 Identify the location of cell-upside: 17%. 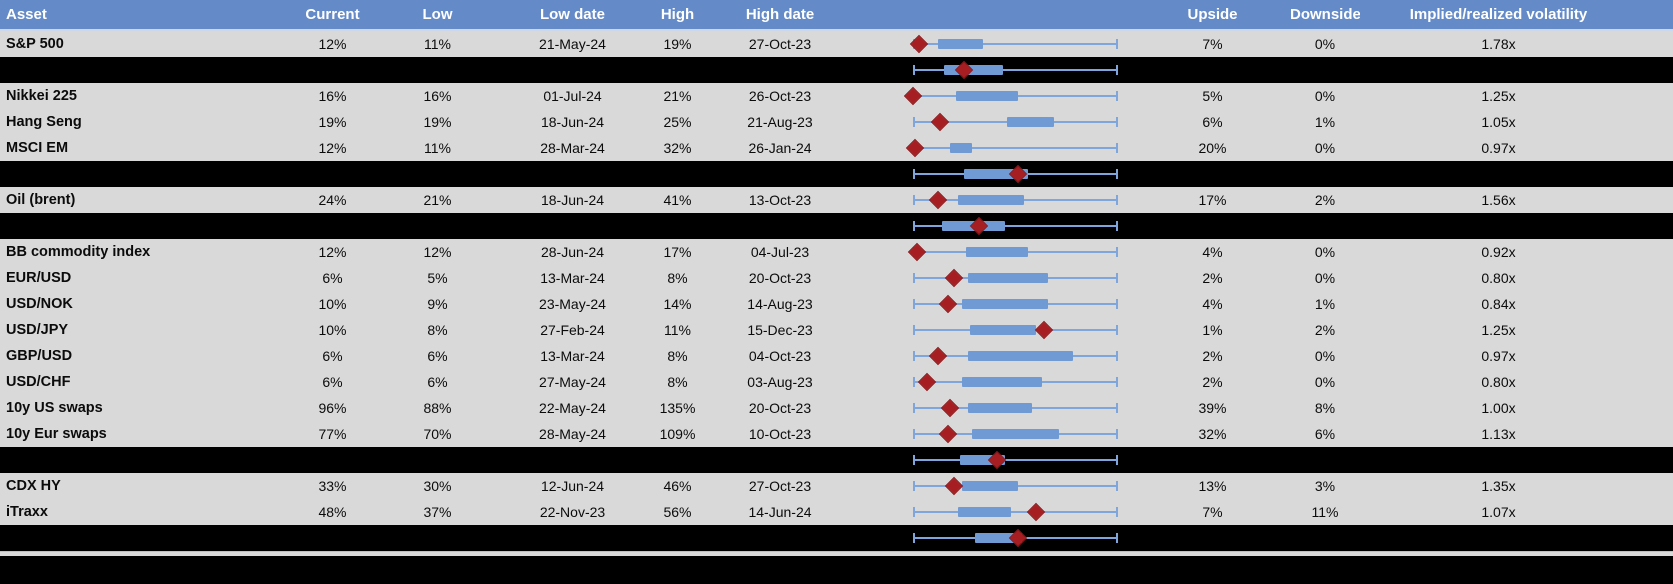
(1212, 200).